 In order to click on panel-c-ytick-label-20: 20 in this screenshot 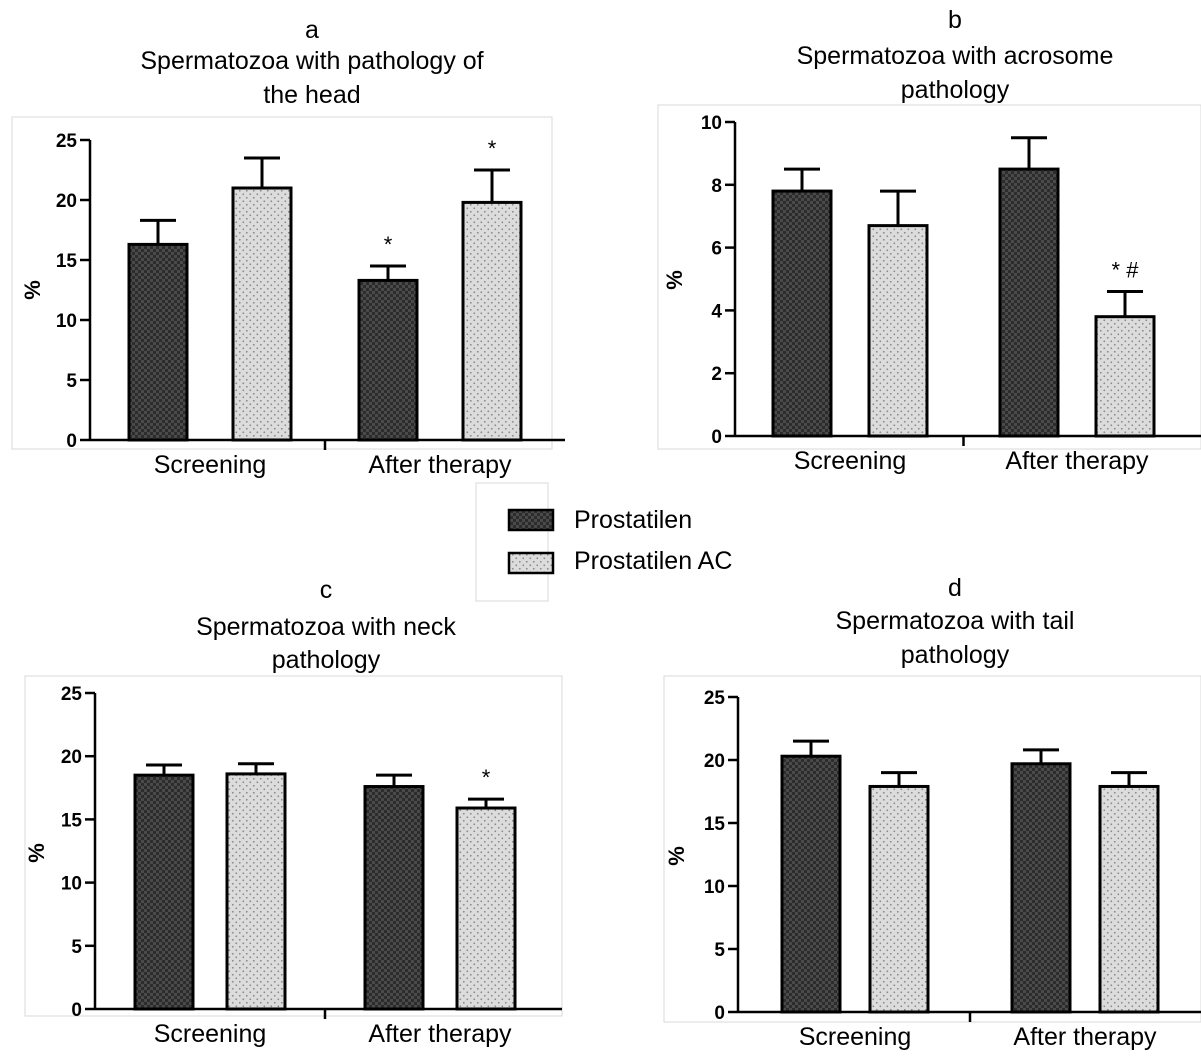, I will do `click(71, 757)`.